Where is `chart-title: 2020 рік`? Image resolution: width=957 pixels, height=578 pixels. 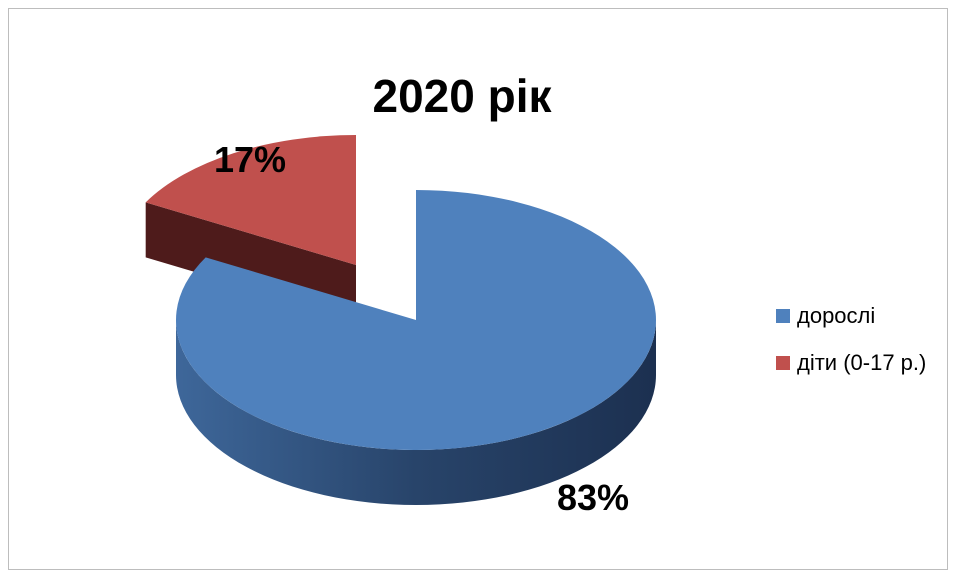
chart-title: 2020 рік is located at coordinates (462, 96).